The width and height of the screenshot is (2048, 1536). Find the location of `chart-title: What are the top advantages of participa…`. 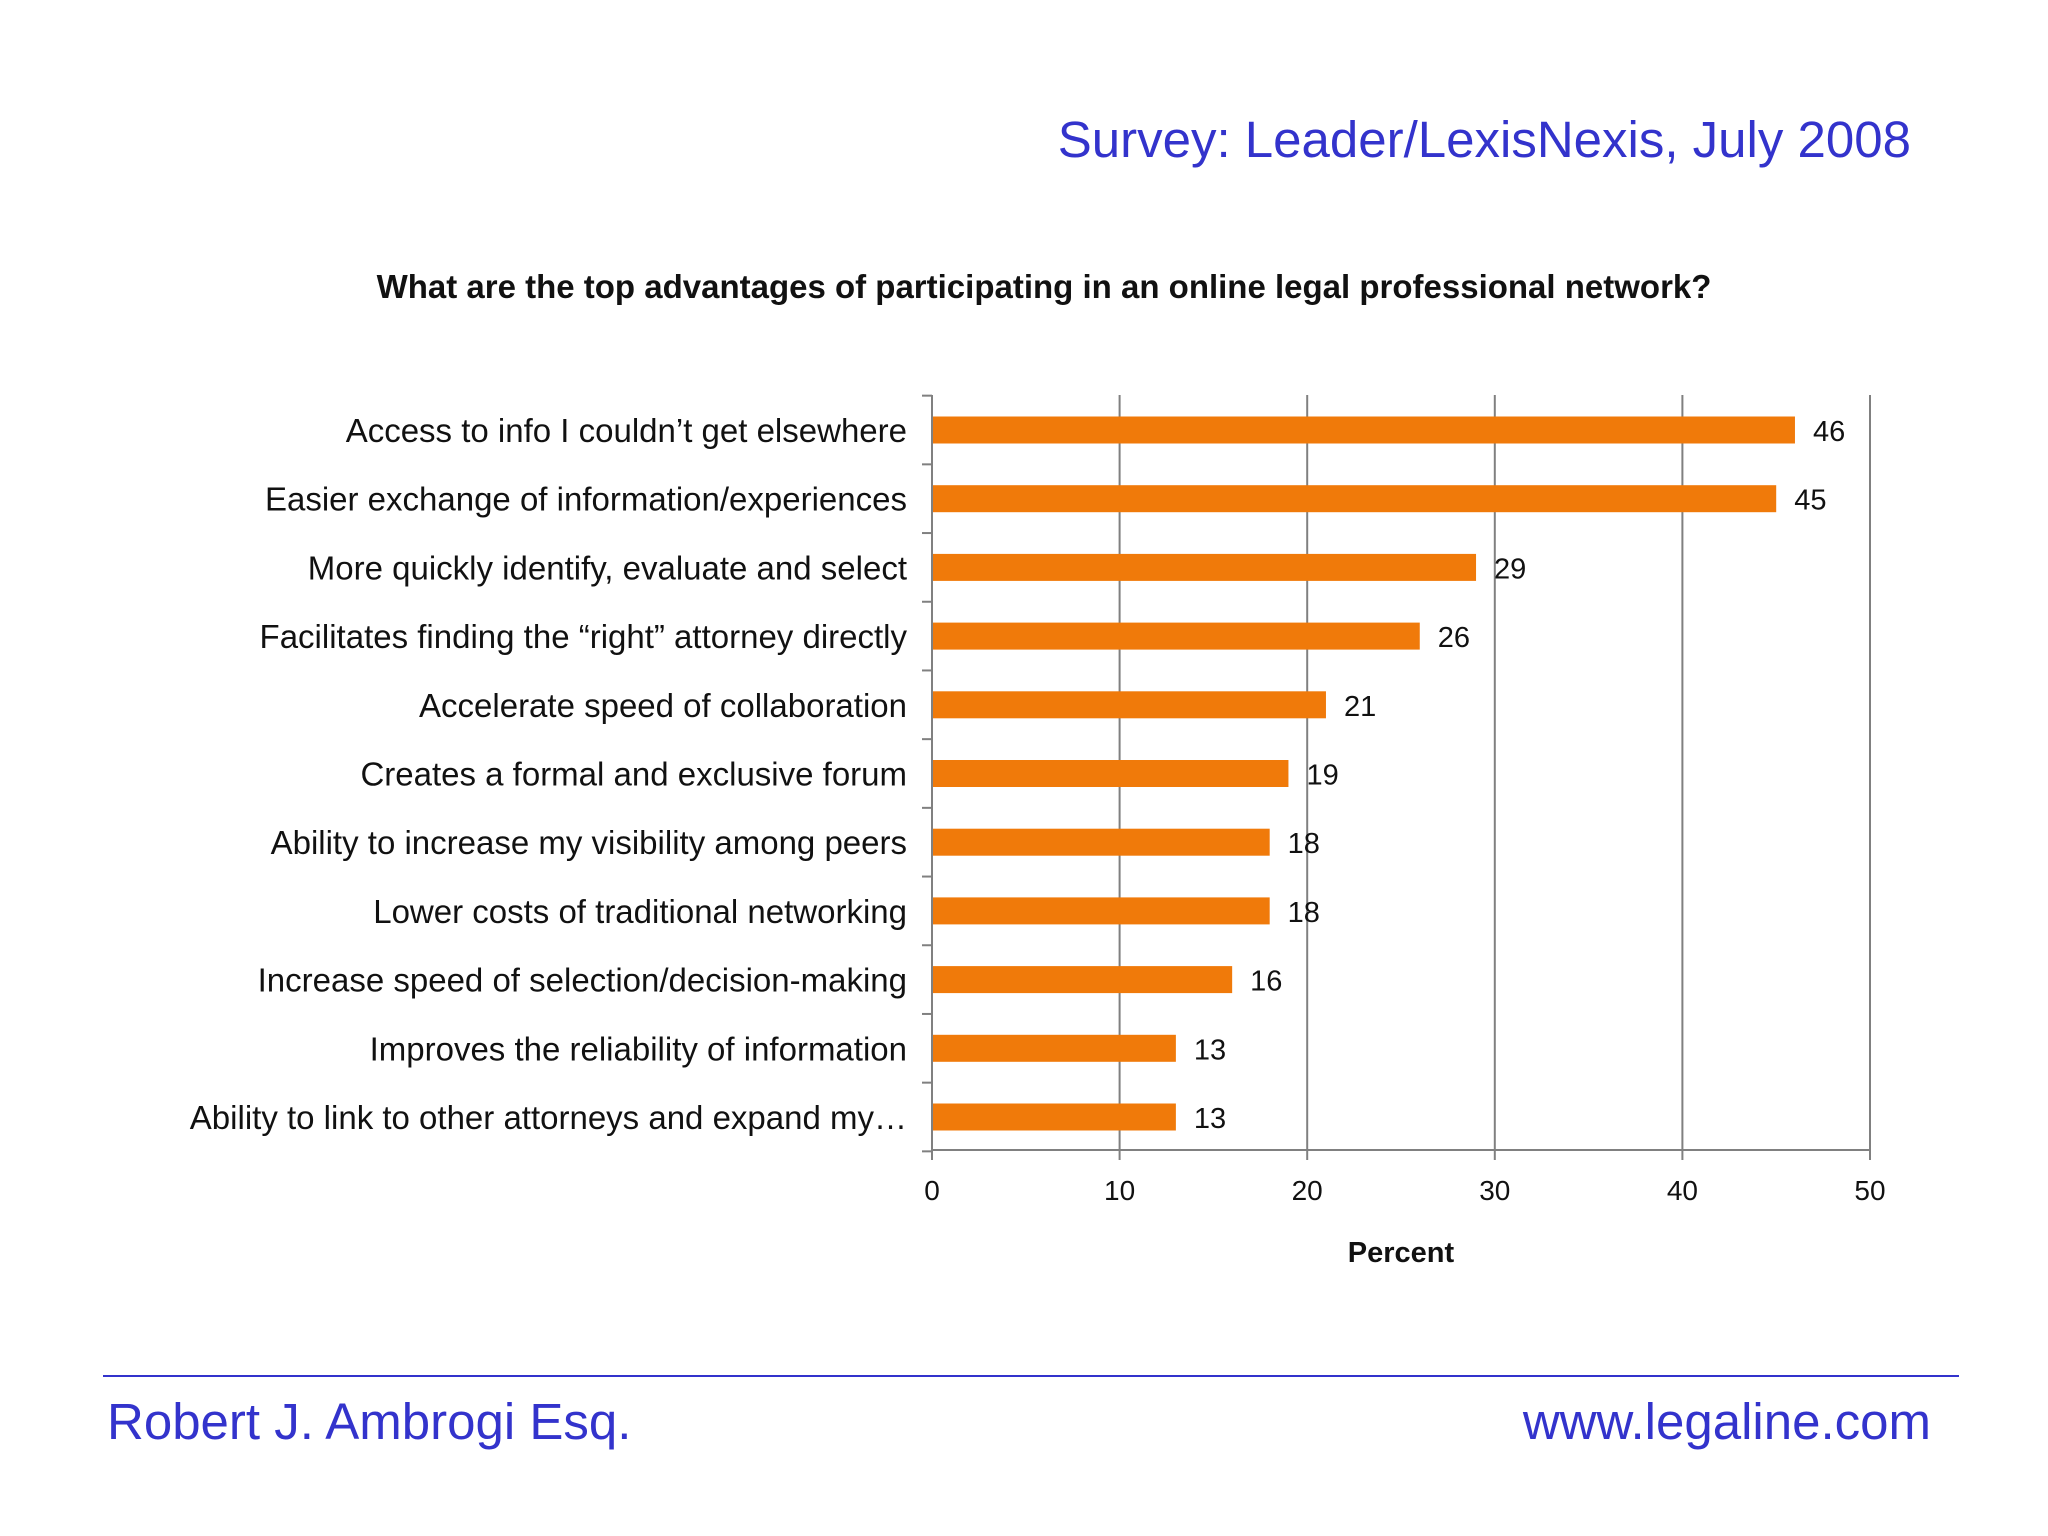

chart-title: What are the top advantages of participa… is located at coordinates (1044, 286).